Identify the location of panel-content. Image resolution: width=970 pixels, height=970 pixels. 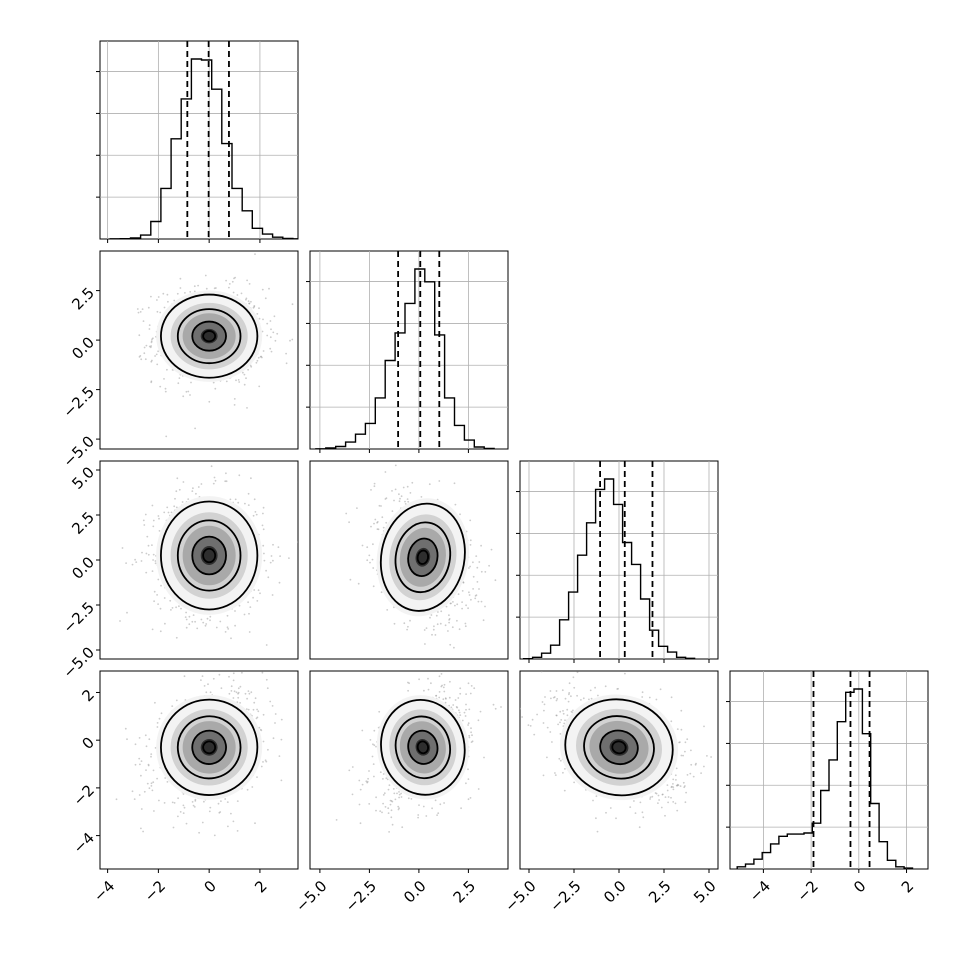
(418, 753).